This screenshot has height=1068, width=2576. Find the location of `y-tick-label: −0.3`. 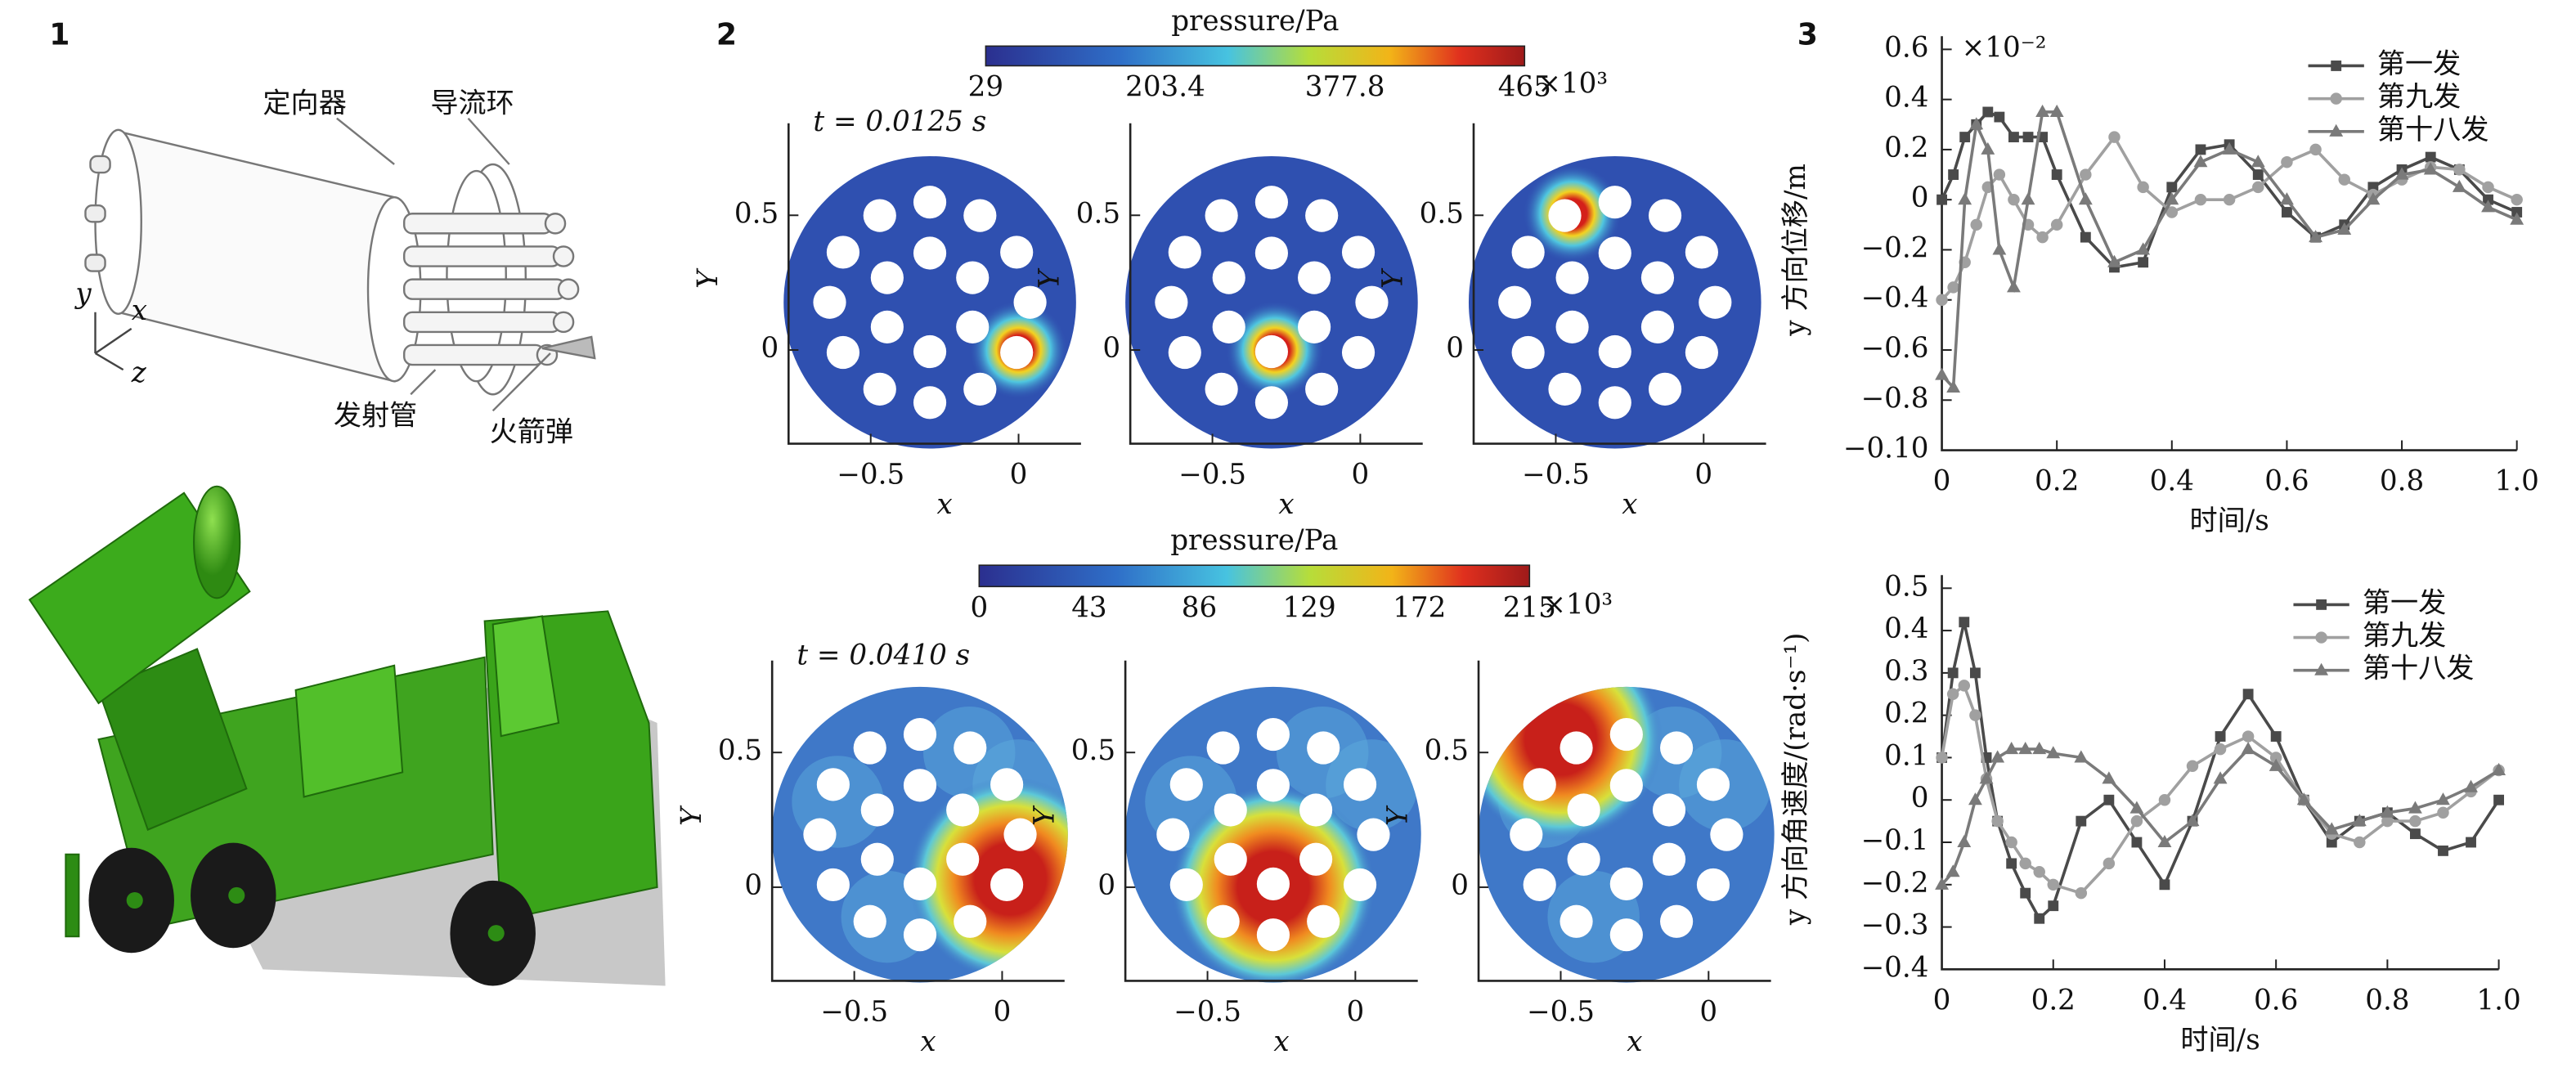

y-tick-label: −0.3 is located at coordinates (1895, 925).